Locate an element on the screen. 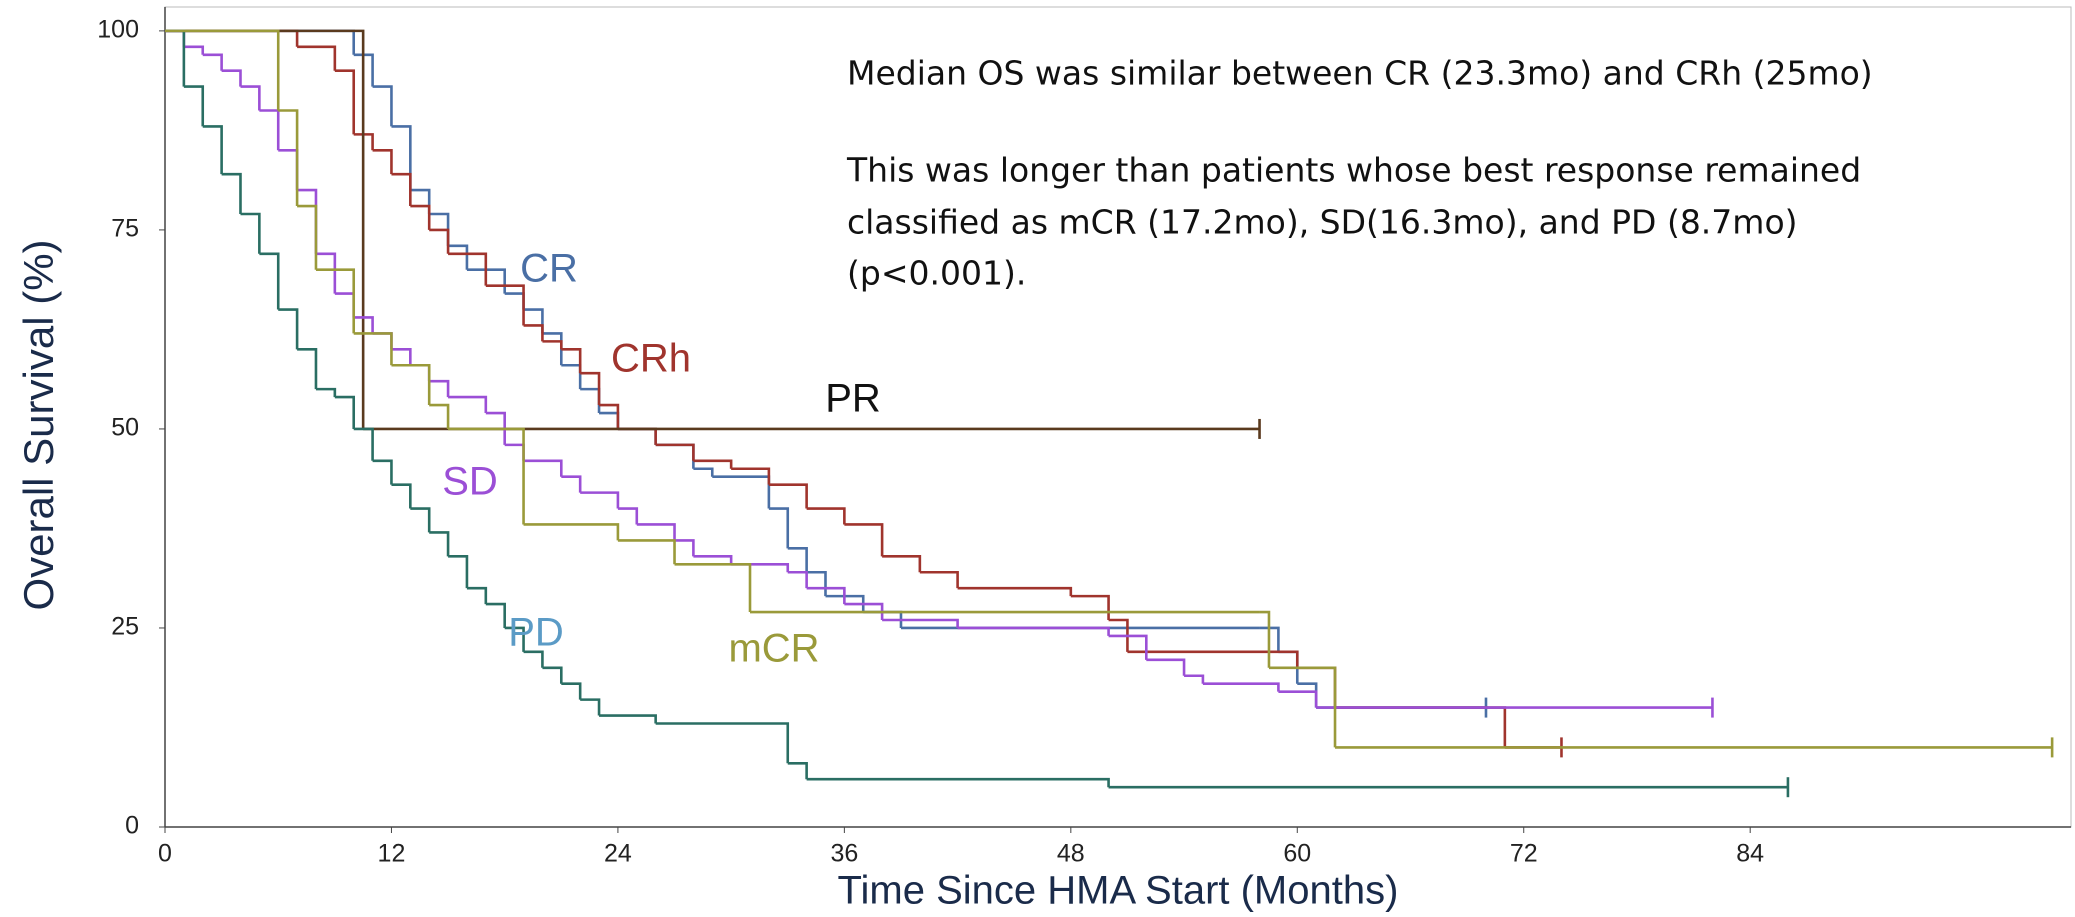 Image resolution: width=2075 pixels, height=917 pixels. x-tick-label: 72 is located at coordinates (1524, 854).